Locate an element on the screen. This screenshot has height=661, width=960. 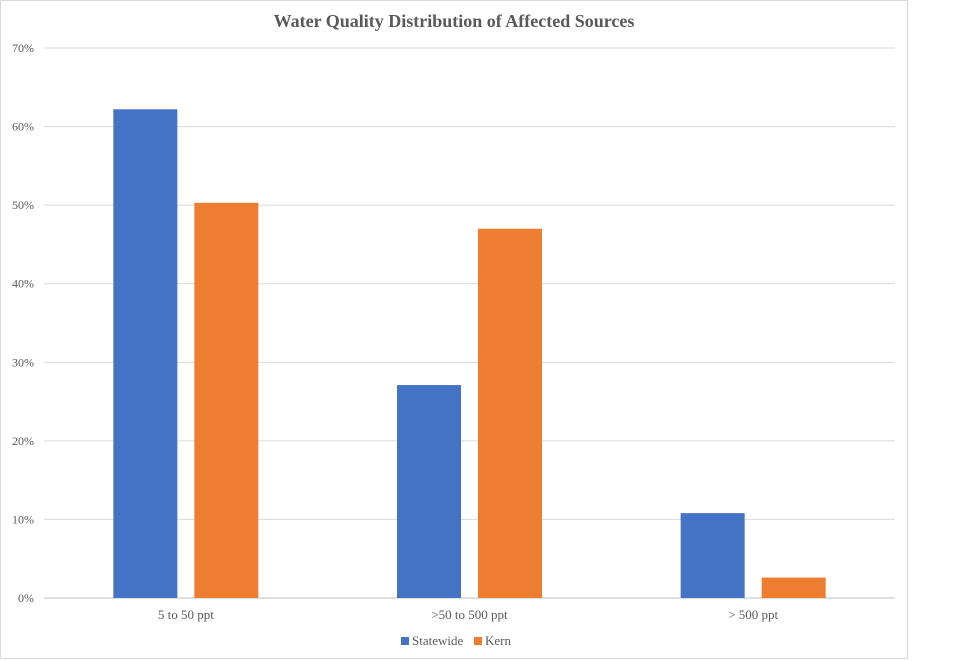
y-tick-label: 60% is located at coordinates (23, 127).